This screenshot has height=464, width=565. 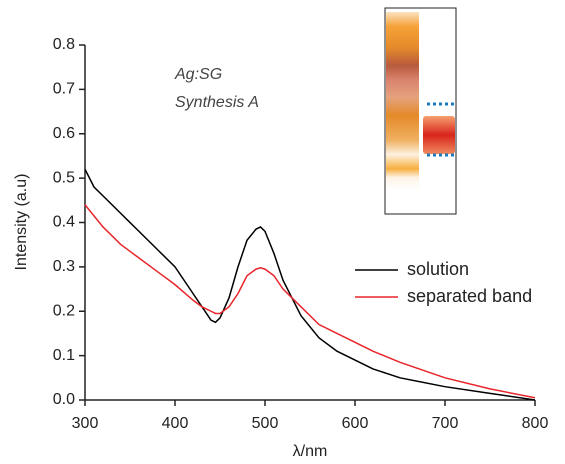 What do you see at coordinates (21, 222) in the screenshot?
I see `y-axis-label: Intensity (a.u)` at bounding box center [21, 222].